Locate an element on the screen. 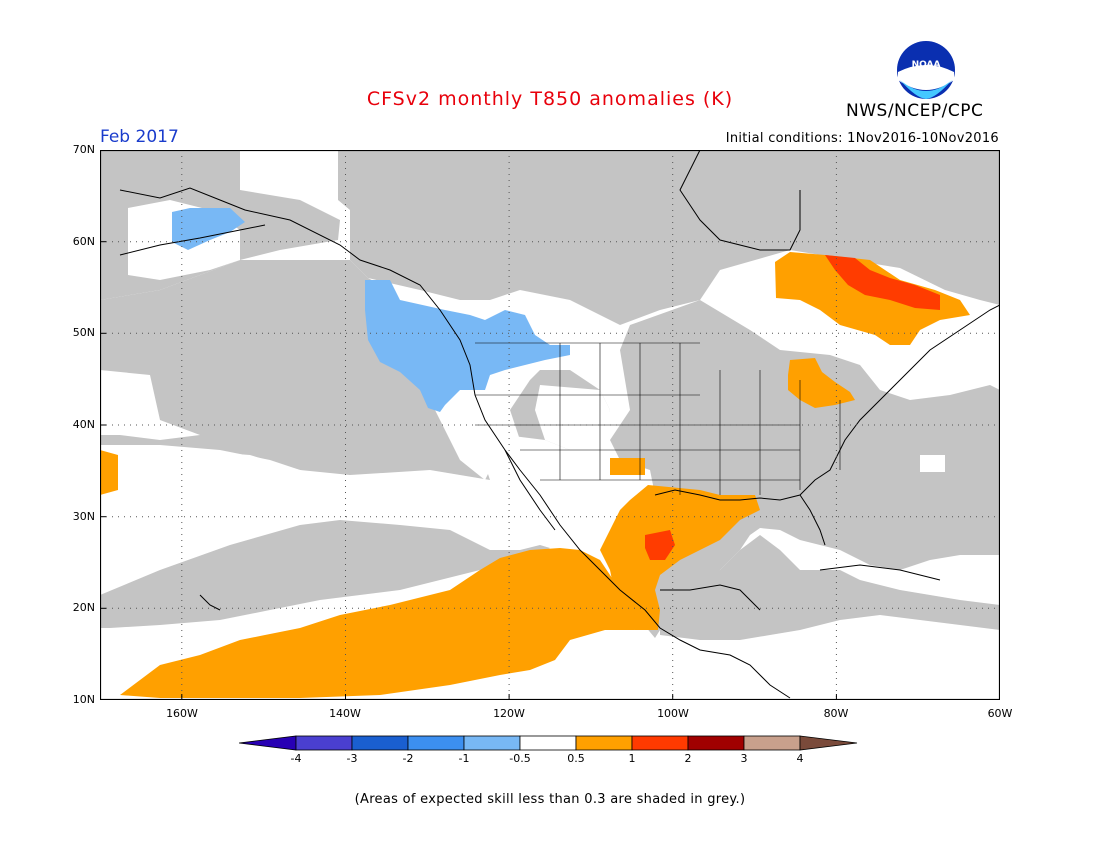  initial-conditions: Initial conditions: 1Nov2016-10Nov2016 is located at coordinates (862, 138).